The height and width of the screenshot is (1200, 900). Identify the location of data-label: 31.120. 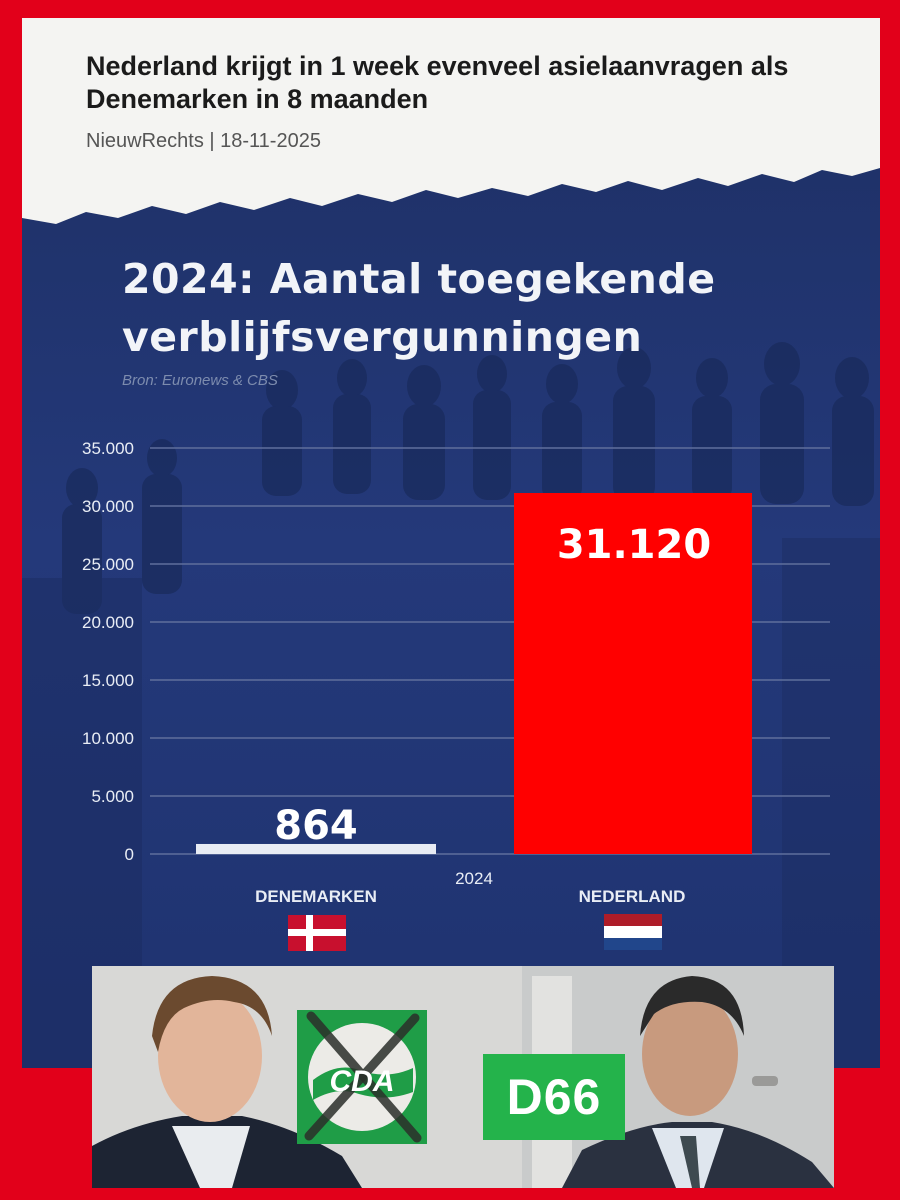
(634, 545).